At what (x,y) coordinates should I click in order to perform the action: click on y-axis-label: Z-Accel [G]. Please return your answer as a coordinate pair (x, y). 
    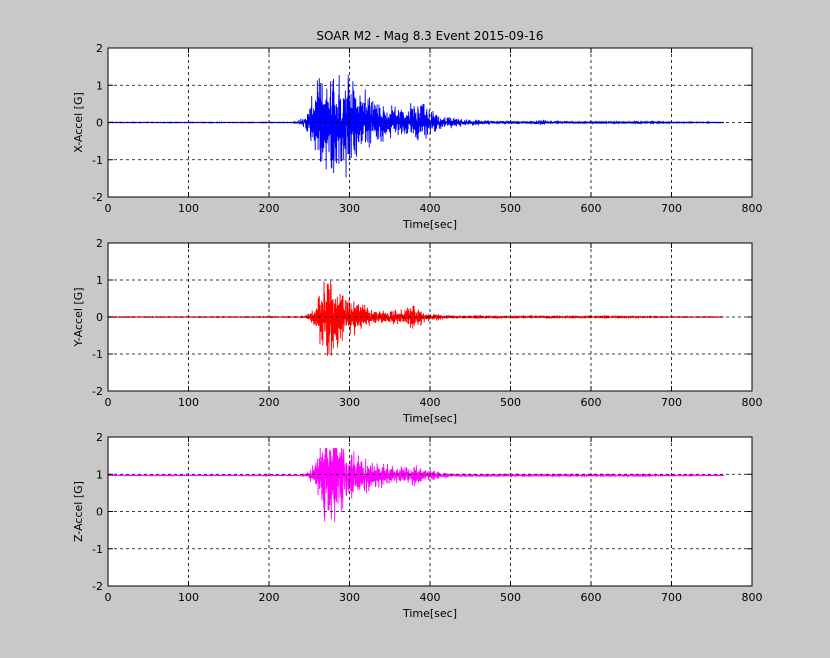
    Looking at the image, I should click on (78, 511).